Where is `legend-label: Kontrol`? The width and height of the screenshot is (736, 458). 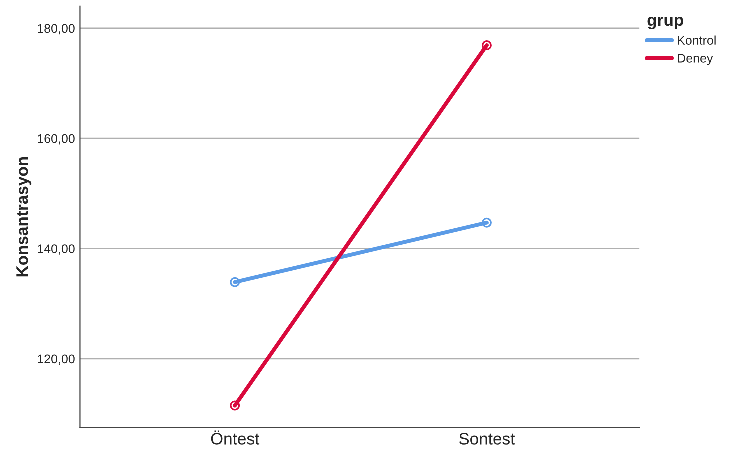 legend-label: Kontrol is located at coordinates (697, 40).